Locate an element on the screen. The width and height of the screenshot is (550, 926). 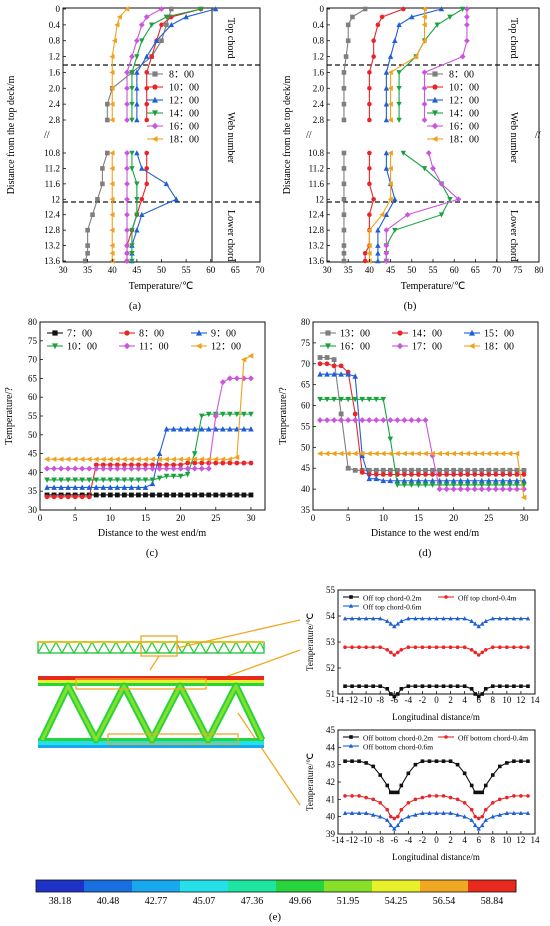
legend-label: 14：00 is located at coordinates (464, 114).